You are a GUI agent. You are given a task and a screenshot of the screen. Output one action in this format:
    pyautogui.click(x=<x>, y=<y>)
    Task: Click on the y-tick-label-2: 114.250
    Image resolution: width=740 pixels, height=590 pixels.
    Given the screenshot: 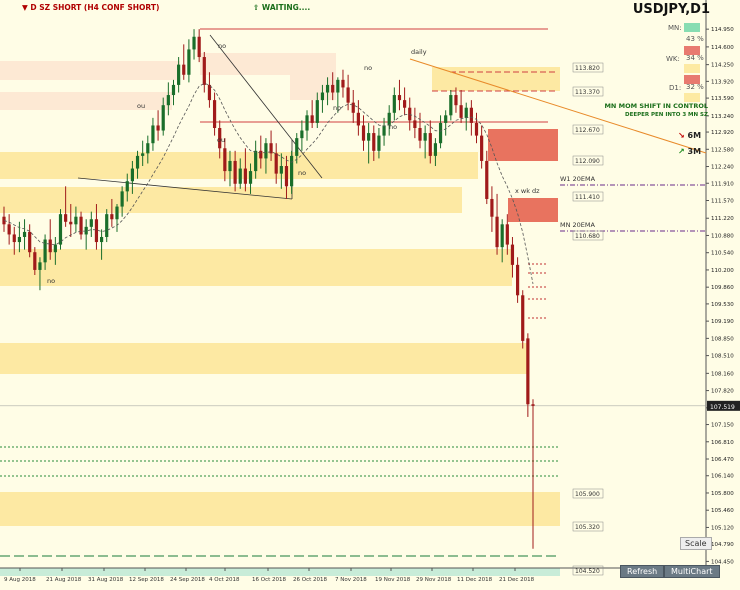 What is the action you would take?
    pyautogui.click(x=722, y=66)
    